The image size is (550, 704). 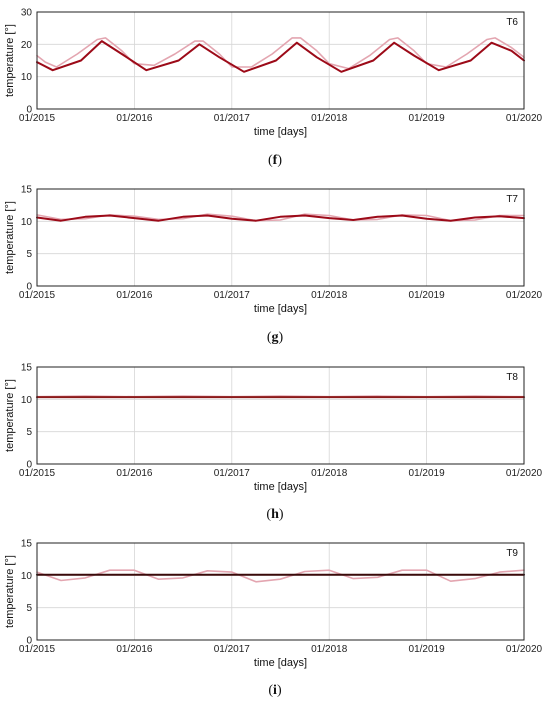 What do you see at coordinates (512, 553) in the screenshot?
I see `panel-tag: T9` at bounding box center [512, 553].